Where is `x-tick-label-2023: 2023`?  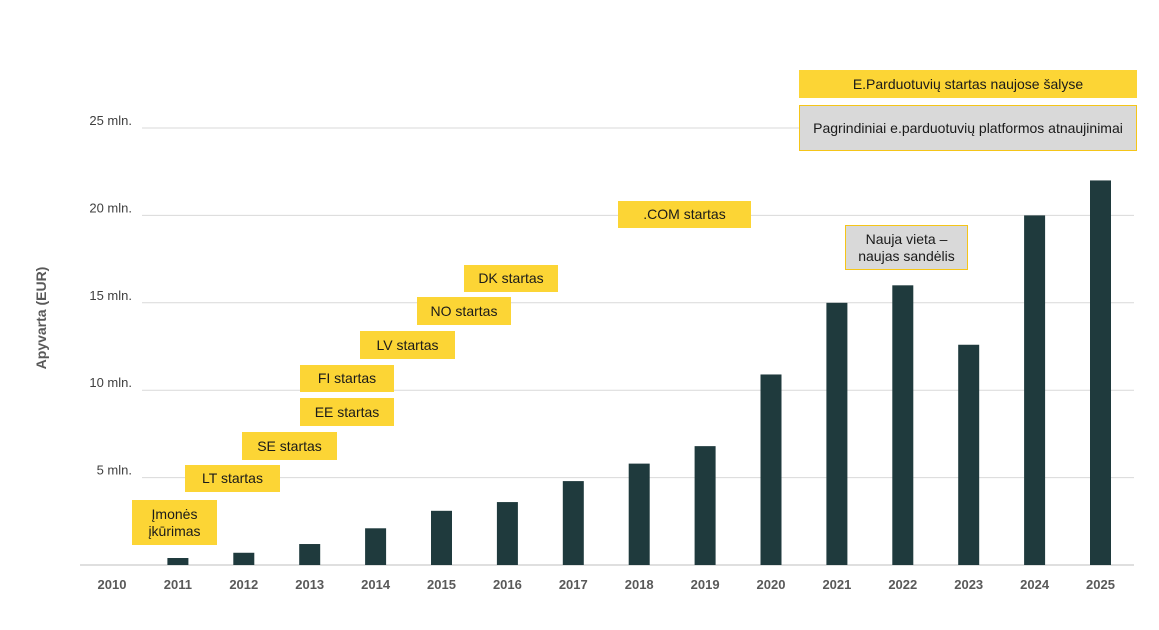 x-tick-label-2023: 2023 is located at coordinates (968, 584).